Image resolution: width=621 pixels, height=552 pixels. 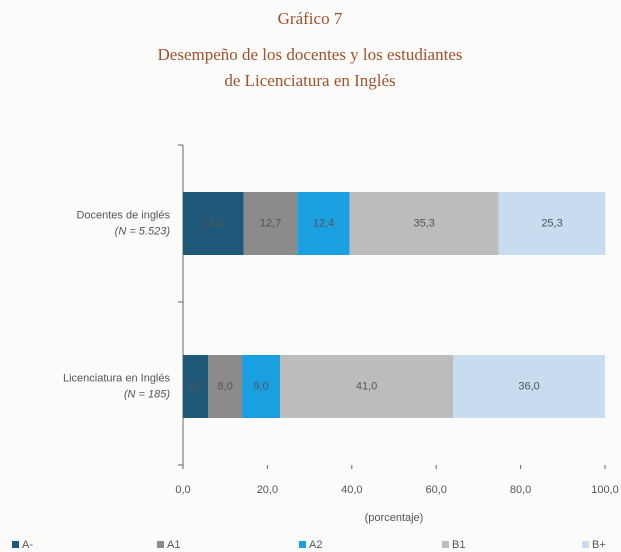 What do you see at coordinates (310, 18) in the screenshot?
I see `chart-title: Gráfico 7` at bounding box center [310, 18].